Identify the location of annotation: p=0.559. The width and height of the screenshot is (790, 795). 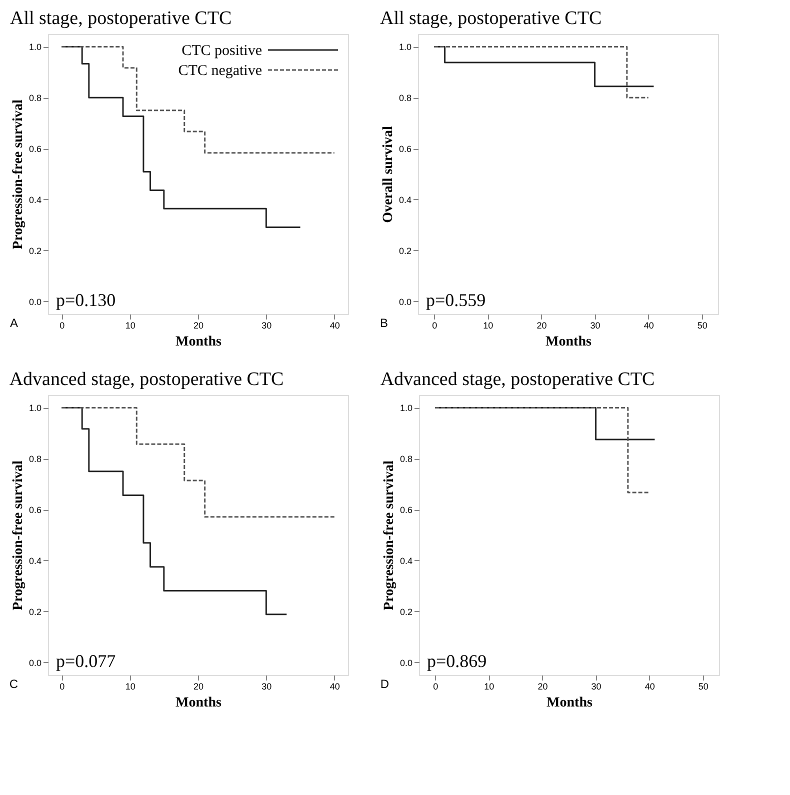
(456, 300).